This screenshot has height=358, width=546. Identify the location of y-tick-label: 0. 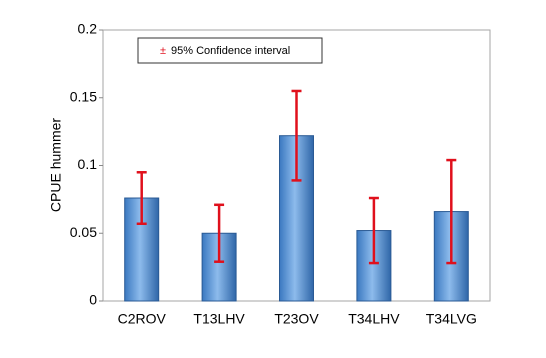
(93, 300).